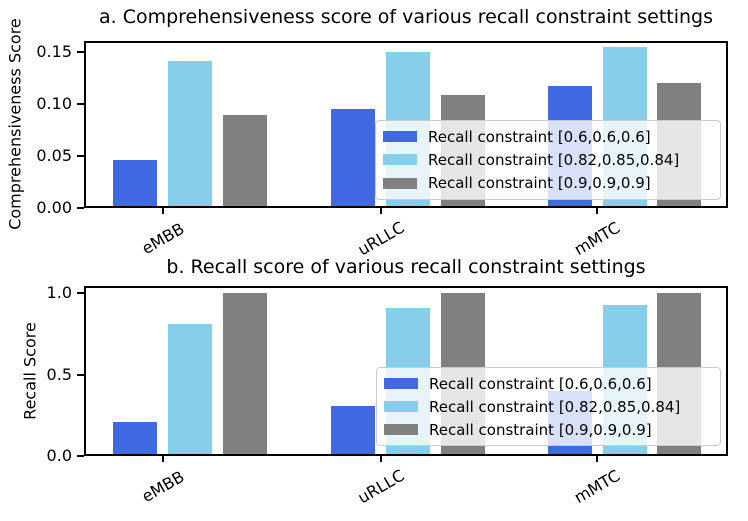 The height and width of the screenshot is (521, 748). I want to click on subplot-b-x-tick-label-uRLLC: uRLLC, so click(381, 486).